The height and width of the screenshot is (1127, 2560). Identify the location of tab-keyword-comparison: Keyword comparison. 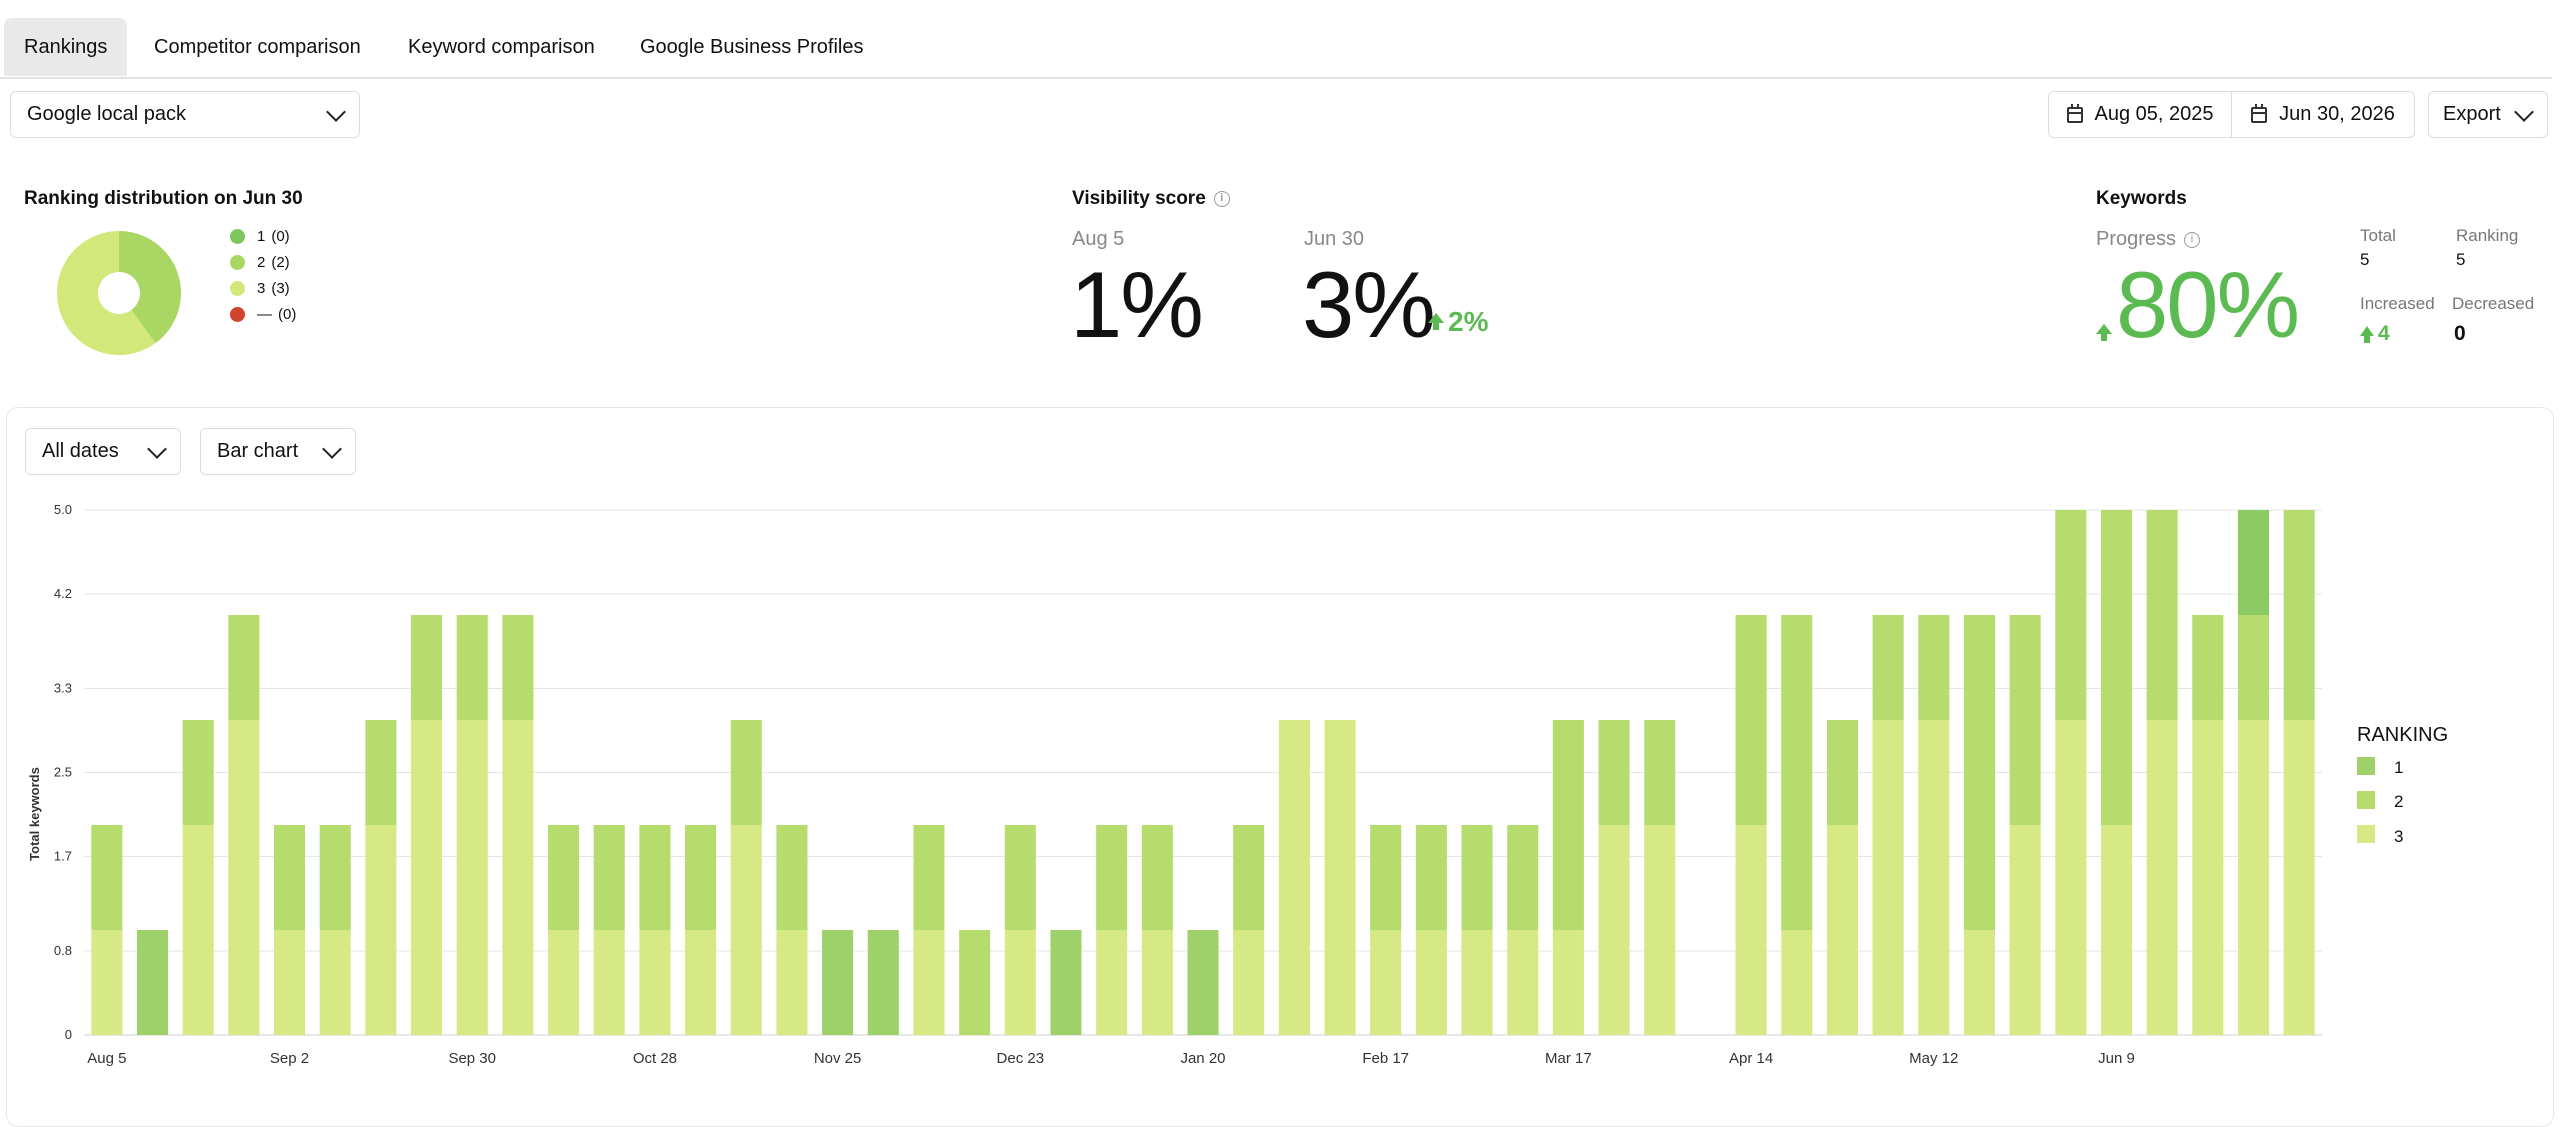
(501, 47).